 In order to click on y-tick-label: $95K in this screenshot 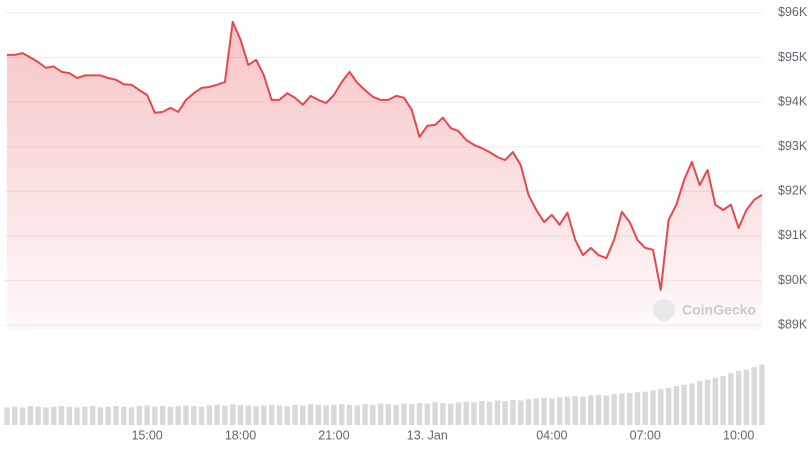, I will do `click(793, 57)`.